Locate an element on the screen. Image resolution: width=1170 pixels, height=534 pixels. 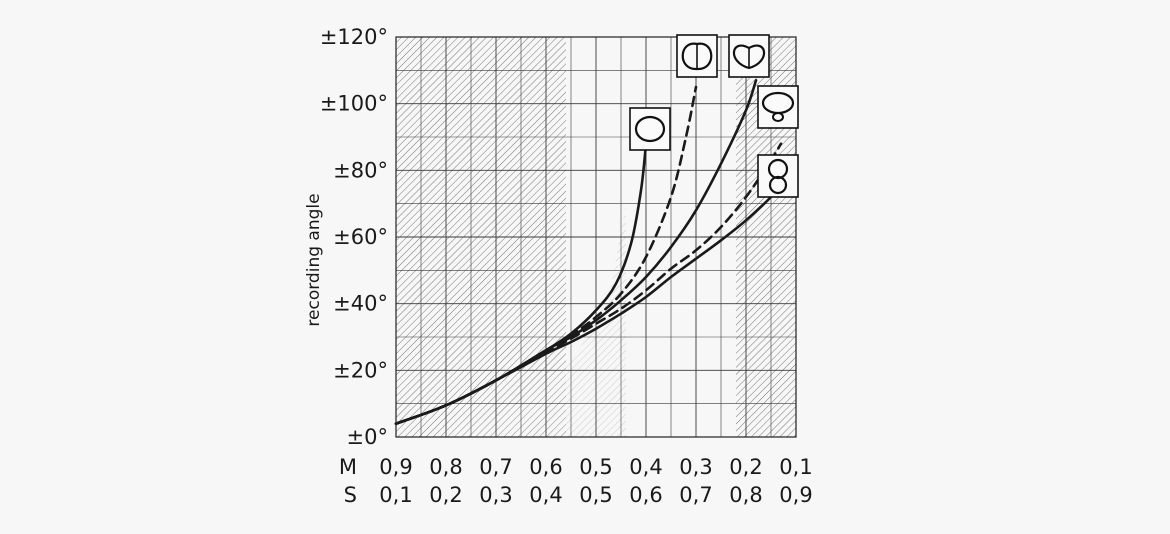
y-tick-label: ±40° is located at coordinates (360, 304).